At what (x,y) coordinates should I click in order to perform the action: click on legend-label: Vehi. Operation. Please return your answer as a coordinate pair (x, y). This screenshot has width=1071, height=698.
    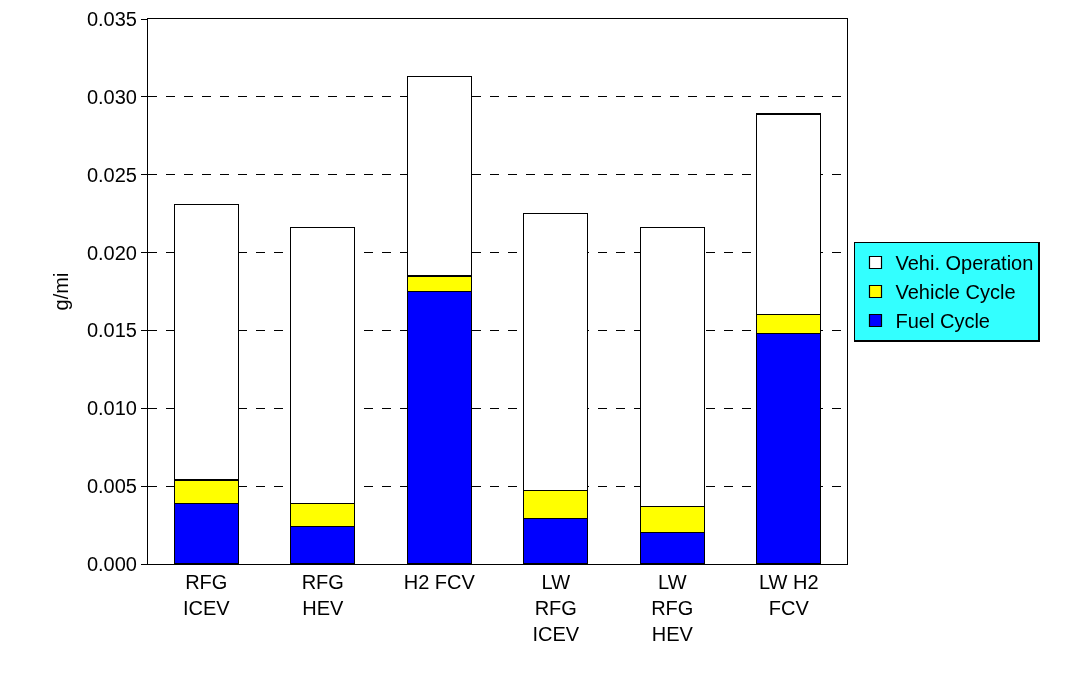
    Looking at the image, I should click on (964, 263).